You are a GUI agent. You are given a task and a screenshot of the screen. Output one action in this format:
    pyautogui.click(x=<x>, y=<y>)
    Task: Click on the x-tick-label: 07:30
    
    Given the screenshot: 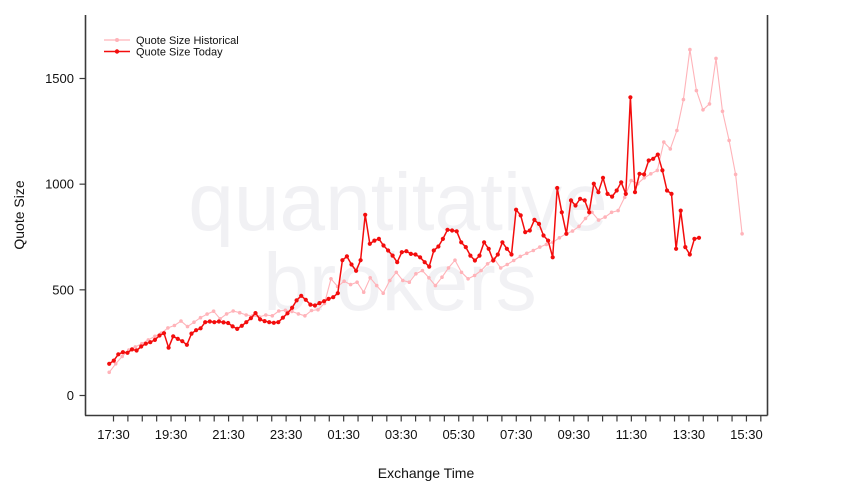 What is the action you would take?
    pyautogui.click(x=516, y=434)
    